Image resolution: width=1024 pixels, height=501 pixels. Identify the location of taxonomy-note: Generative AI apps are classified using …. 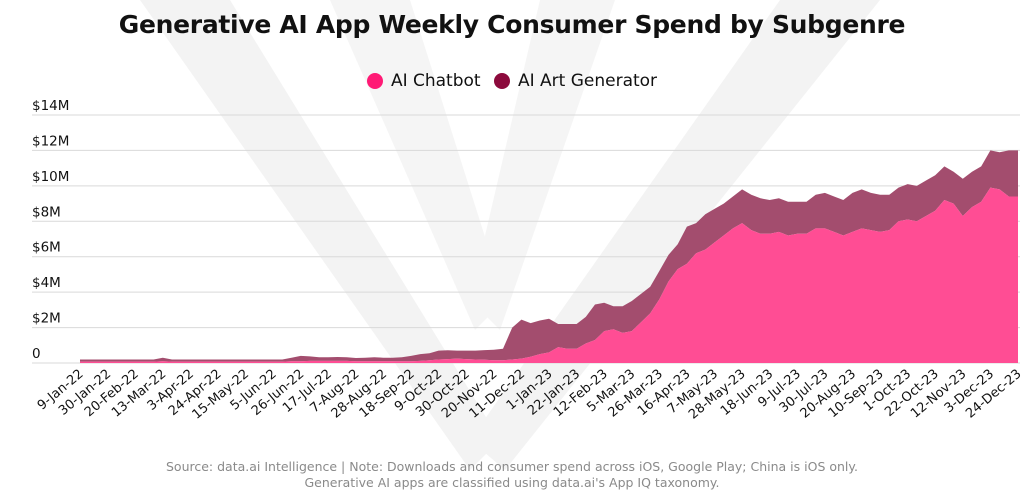
(512, 482).